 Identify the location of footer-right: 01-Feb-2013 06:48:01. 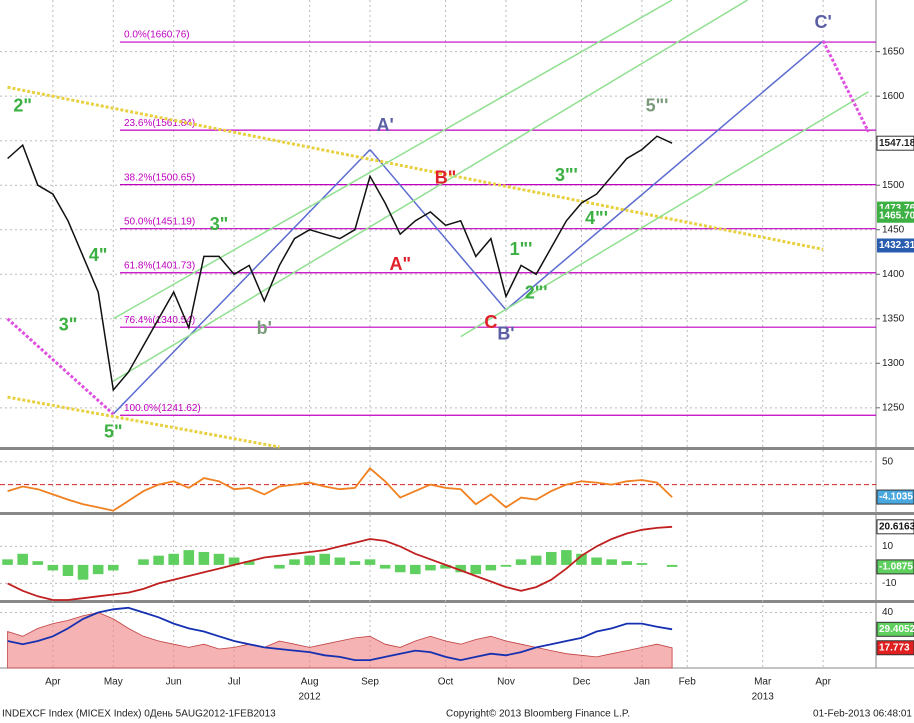
(862, 714).